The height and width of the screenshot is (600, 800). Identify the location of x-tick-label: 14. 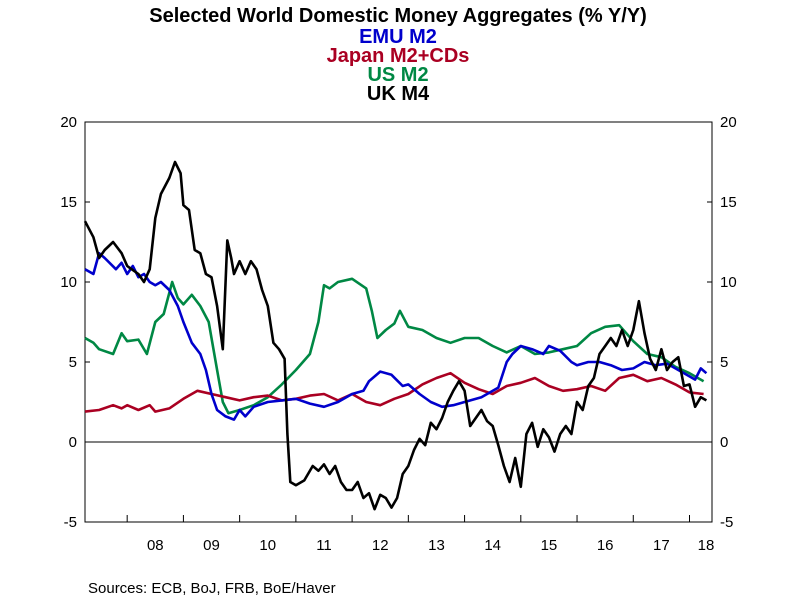
(492, 545).